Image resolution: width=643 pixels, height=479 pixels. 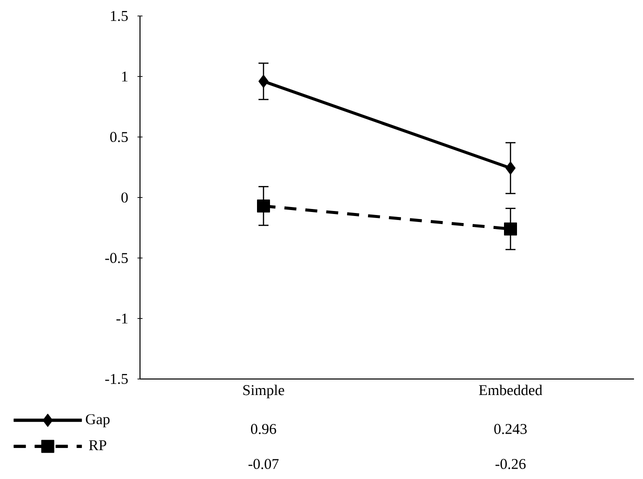 I want to click on legend-label: Gap, so click(x=98, y=421).